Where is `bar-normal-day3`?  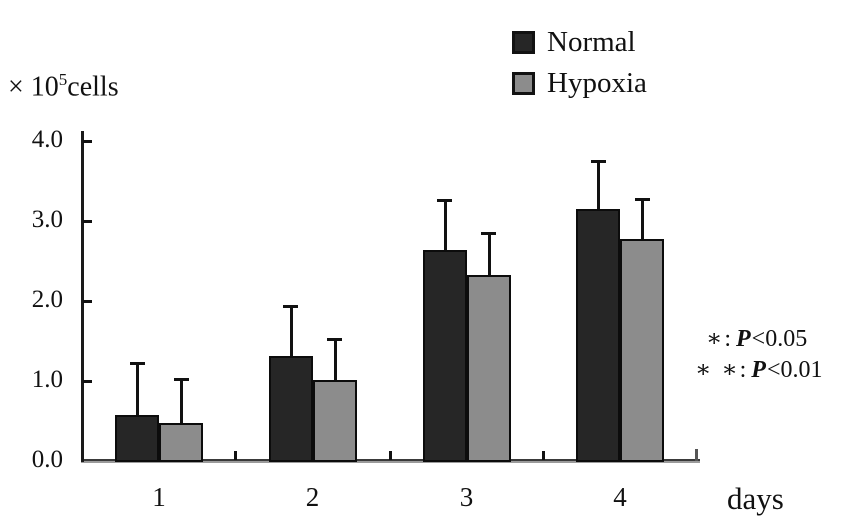
bar-normal-day3 is located at coordinates (444, 355).